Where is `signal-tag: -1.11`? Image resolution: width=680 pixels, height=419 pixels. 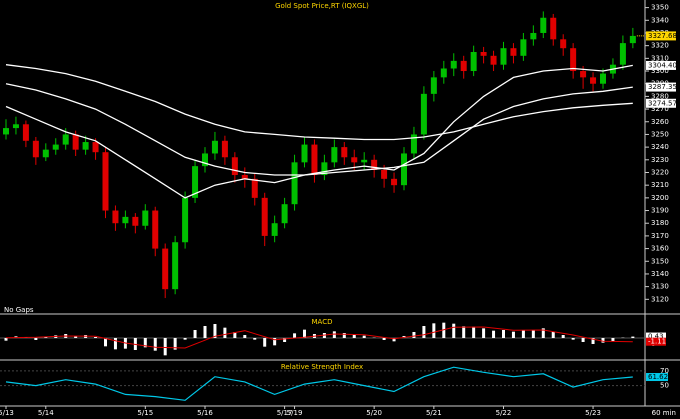 signal-tag: -1.11 is located at coordinates (657, 342).